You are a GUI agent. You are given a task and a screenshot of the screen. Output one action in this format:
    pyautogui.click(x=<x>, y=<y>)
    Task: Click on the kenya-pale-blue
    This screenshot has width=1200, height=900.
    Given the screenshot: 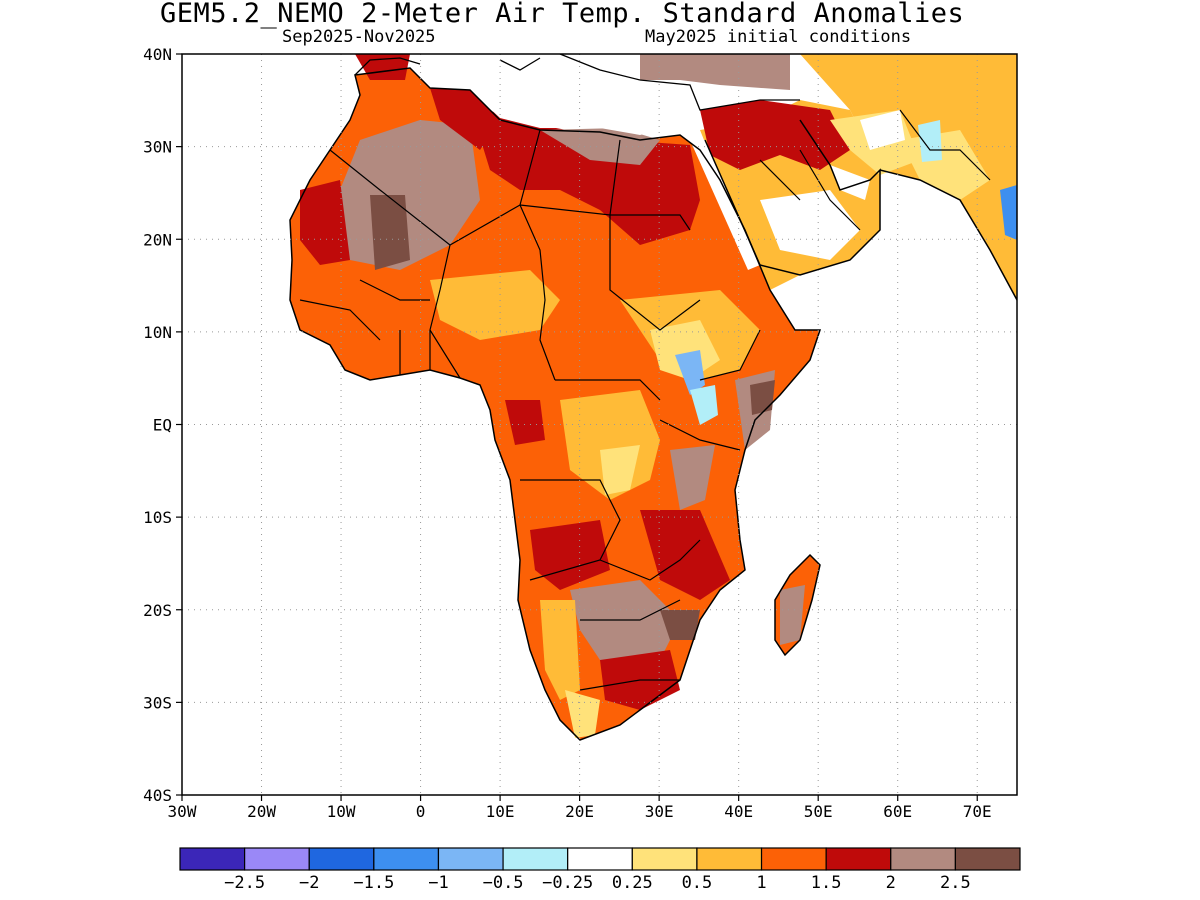 What is the action you would take?
    pyautogui.click(x=704, y=405)
    